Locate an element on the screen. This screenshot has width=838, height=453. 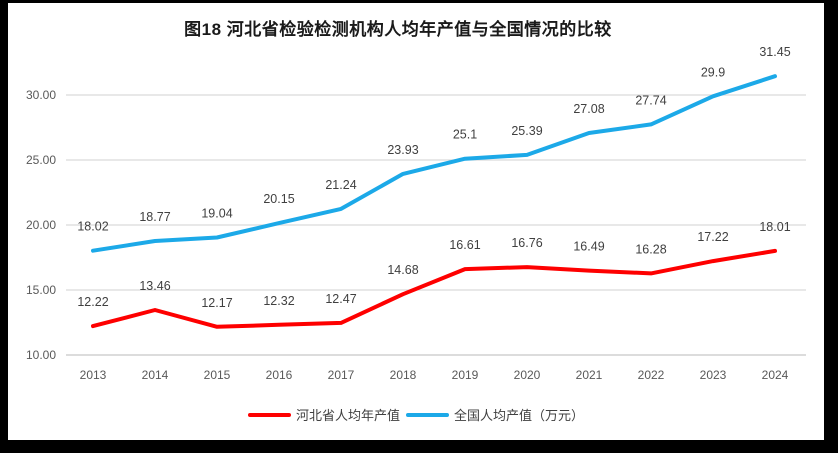
x-axis-tick-label: 2019 is located at coordinates (465, 375).